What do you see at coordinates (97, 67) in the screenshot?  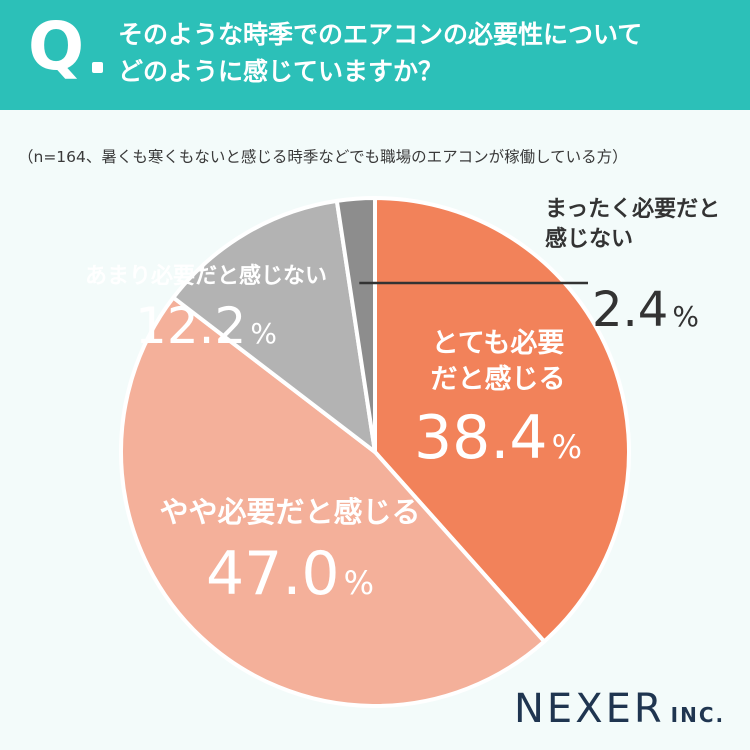 I see `q-dot` at bounding box center [97, 67].